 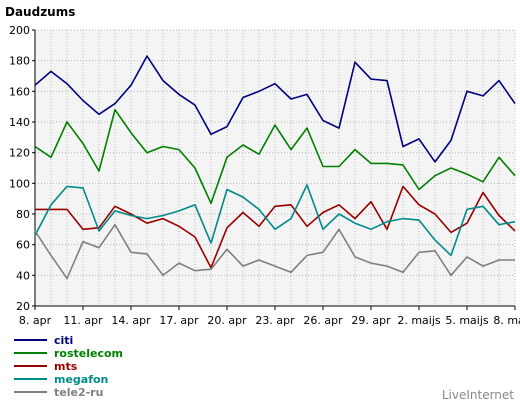 I want to click on liveinternet-brand: LiveInternet, so click(x=478, y=395).